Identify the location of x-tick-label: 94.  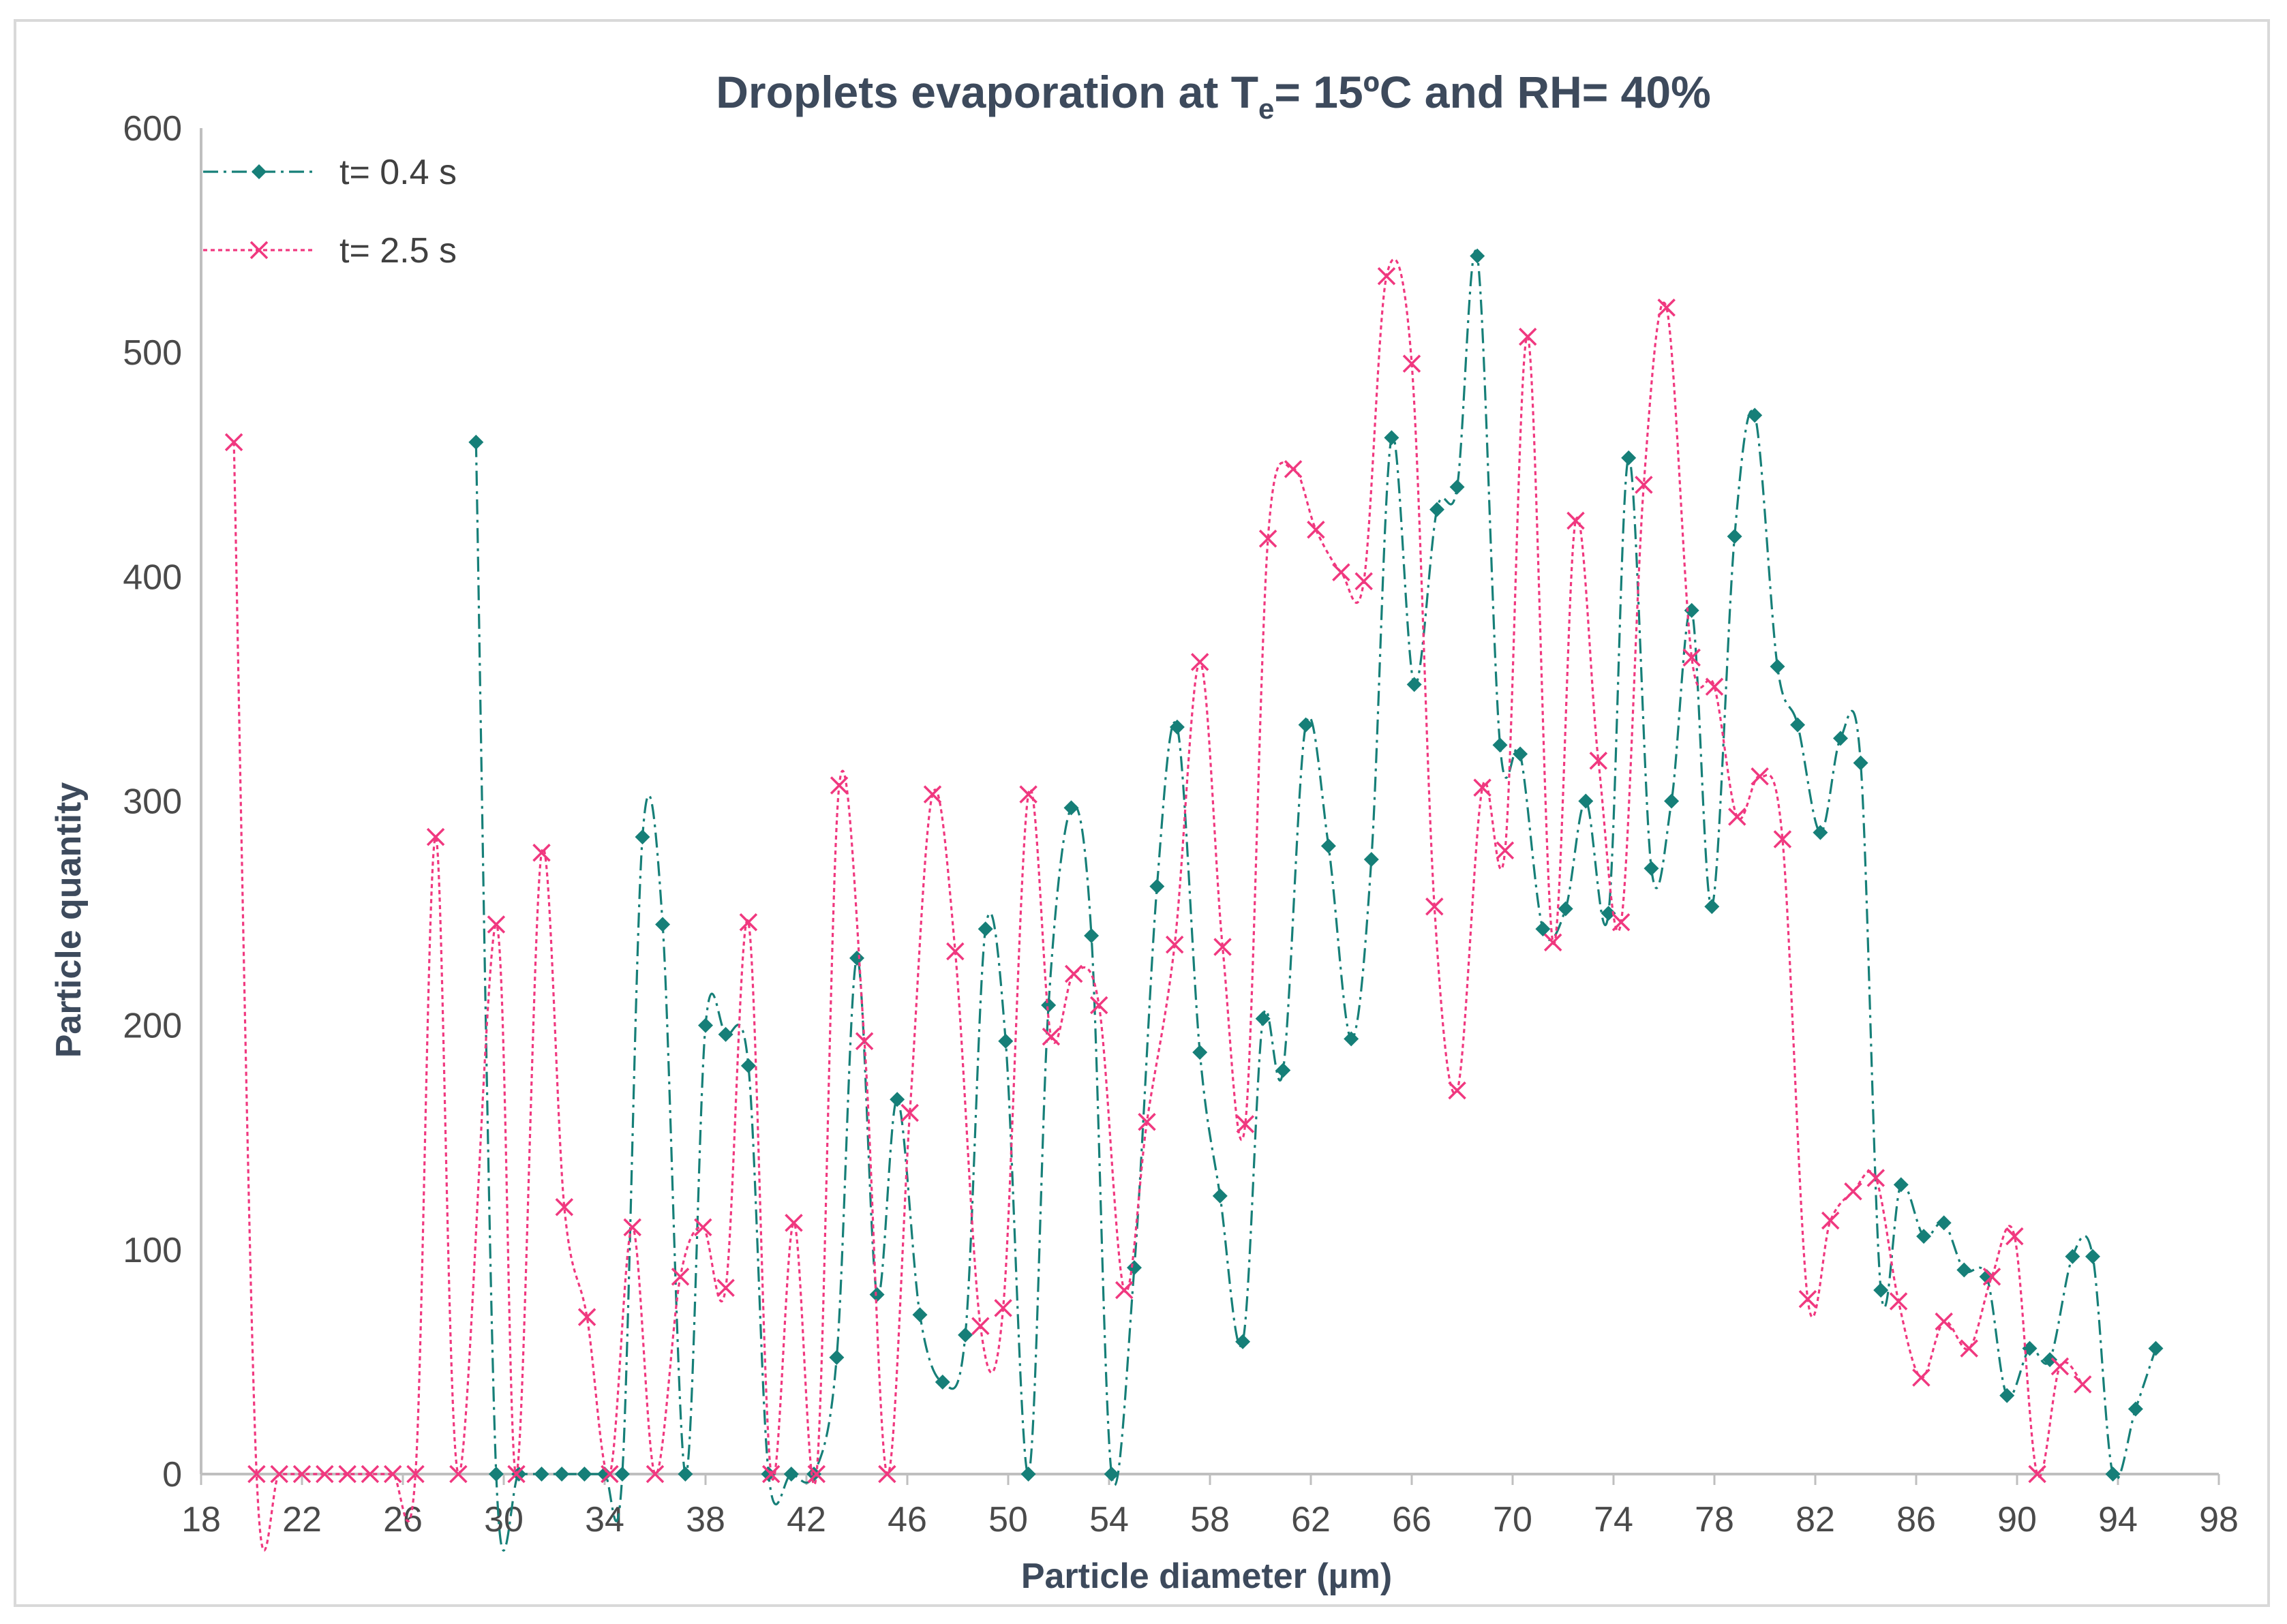
(2118, 1519).